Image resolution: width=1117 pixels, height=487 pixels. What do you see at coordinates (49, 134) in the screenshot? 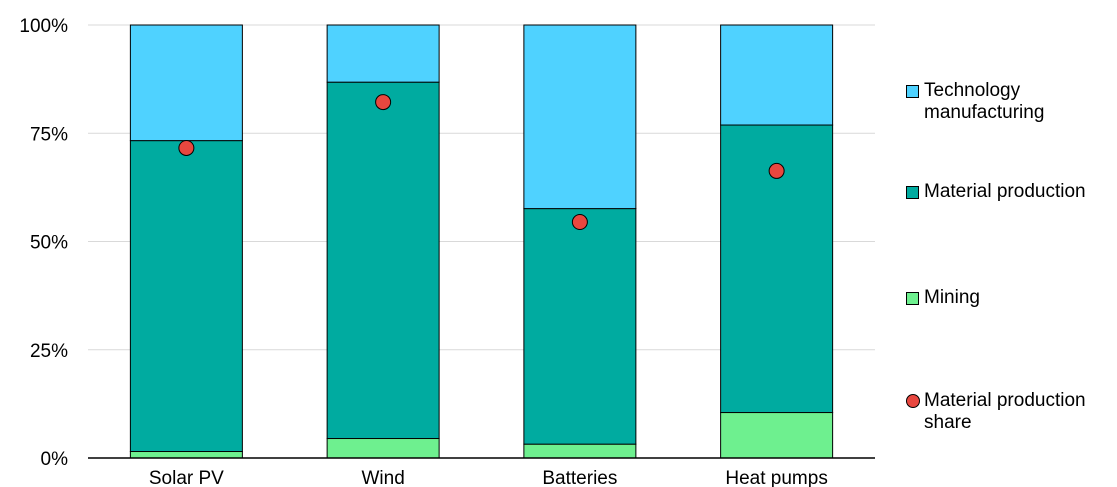
I see `y-tick-label: 75%` at bounding box center [49, 134].